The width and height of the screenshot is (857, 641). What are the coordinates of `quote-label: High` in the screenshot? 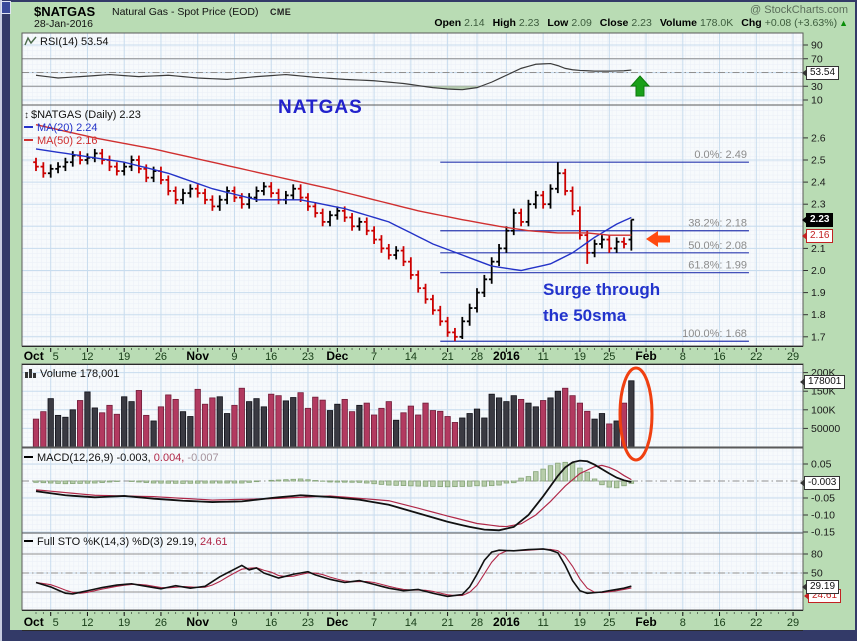 It's located at (504, 23).